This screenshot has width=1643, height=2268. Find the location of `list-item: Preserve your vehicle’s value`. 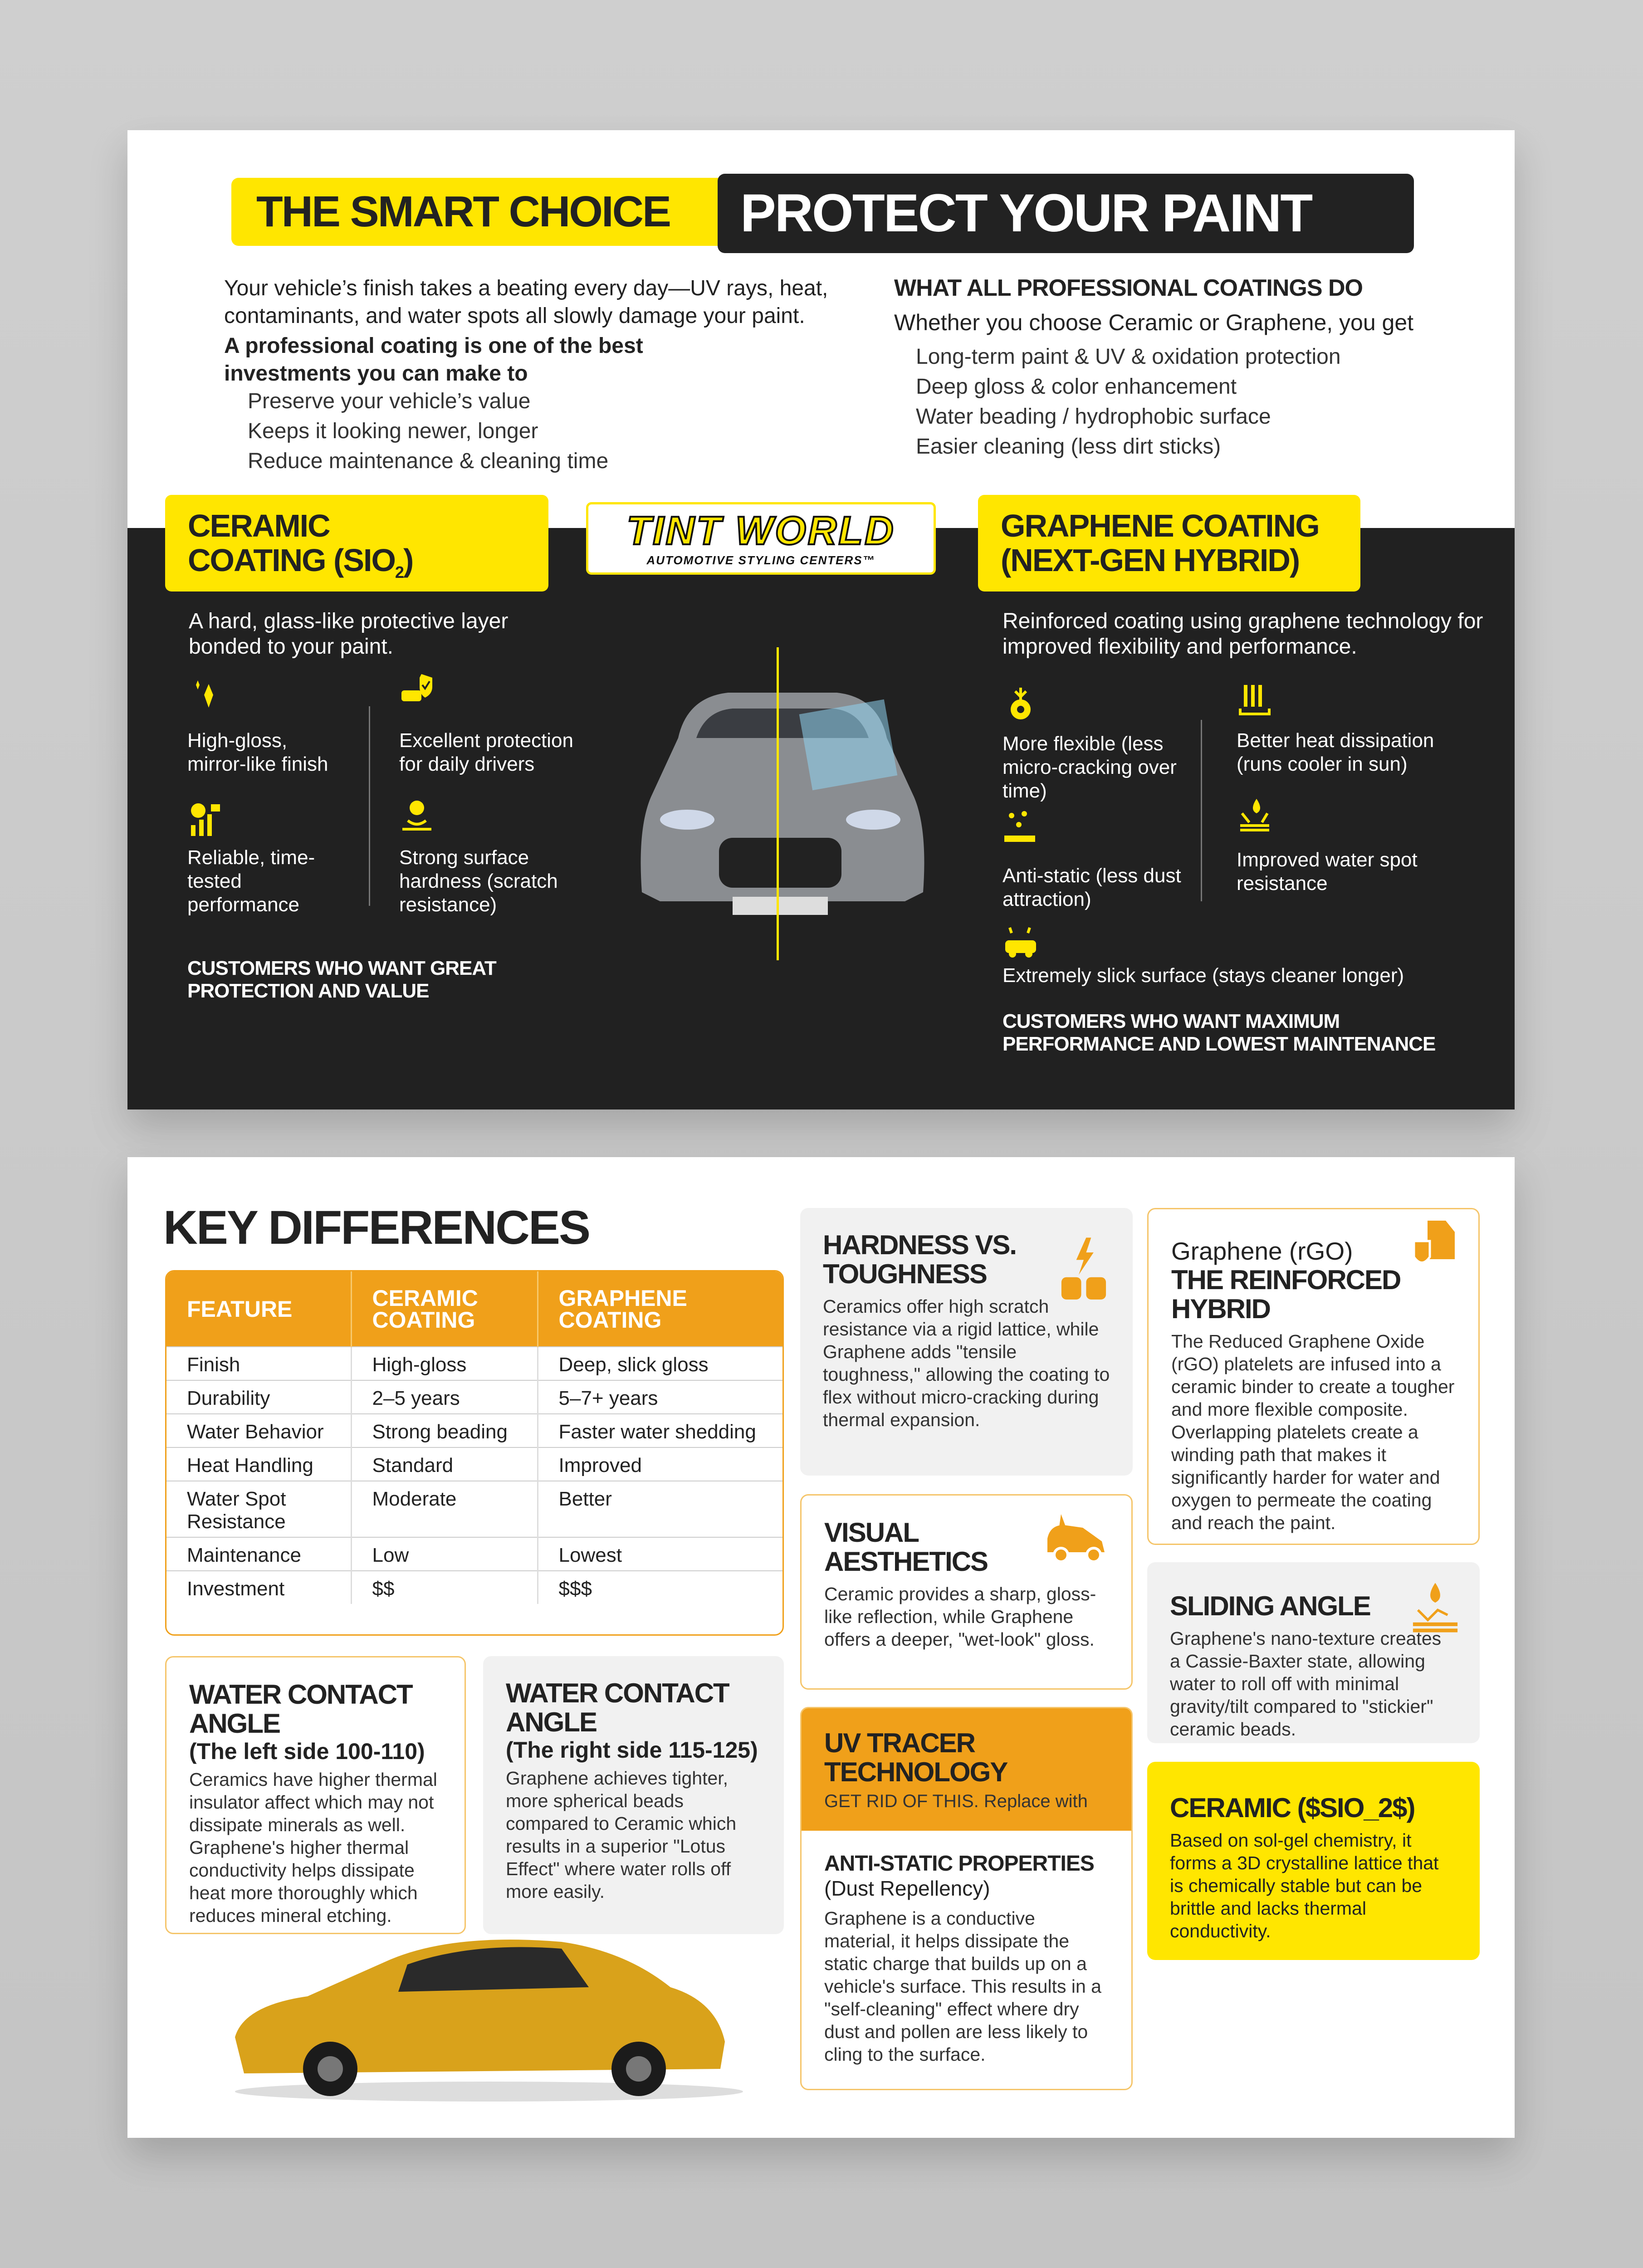

list-item: Preserve your vehicle’s value is located at coordinates (389, 401).